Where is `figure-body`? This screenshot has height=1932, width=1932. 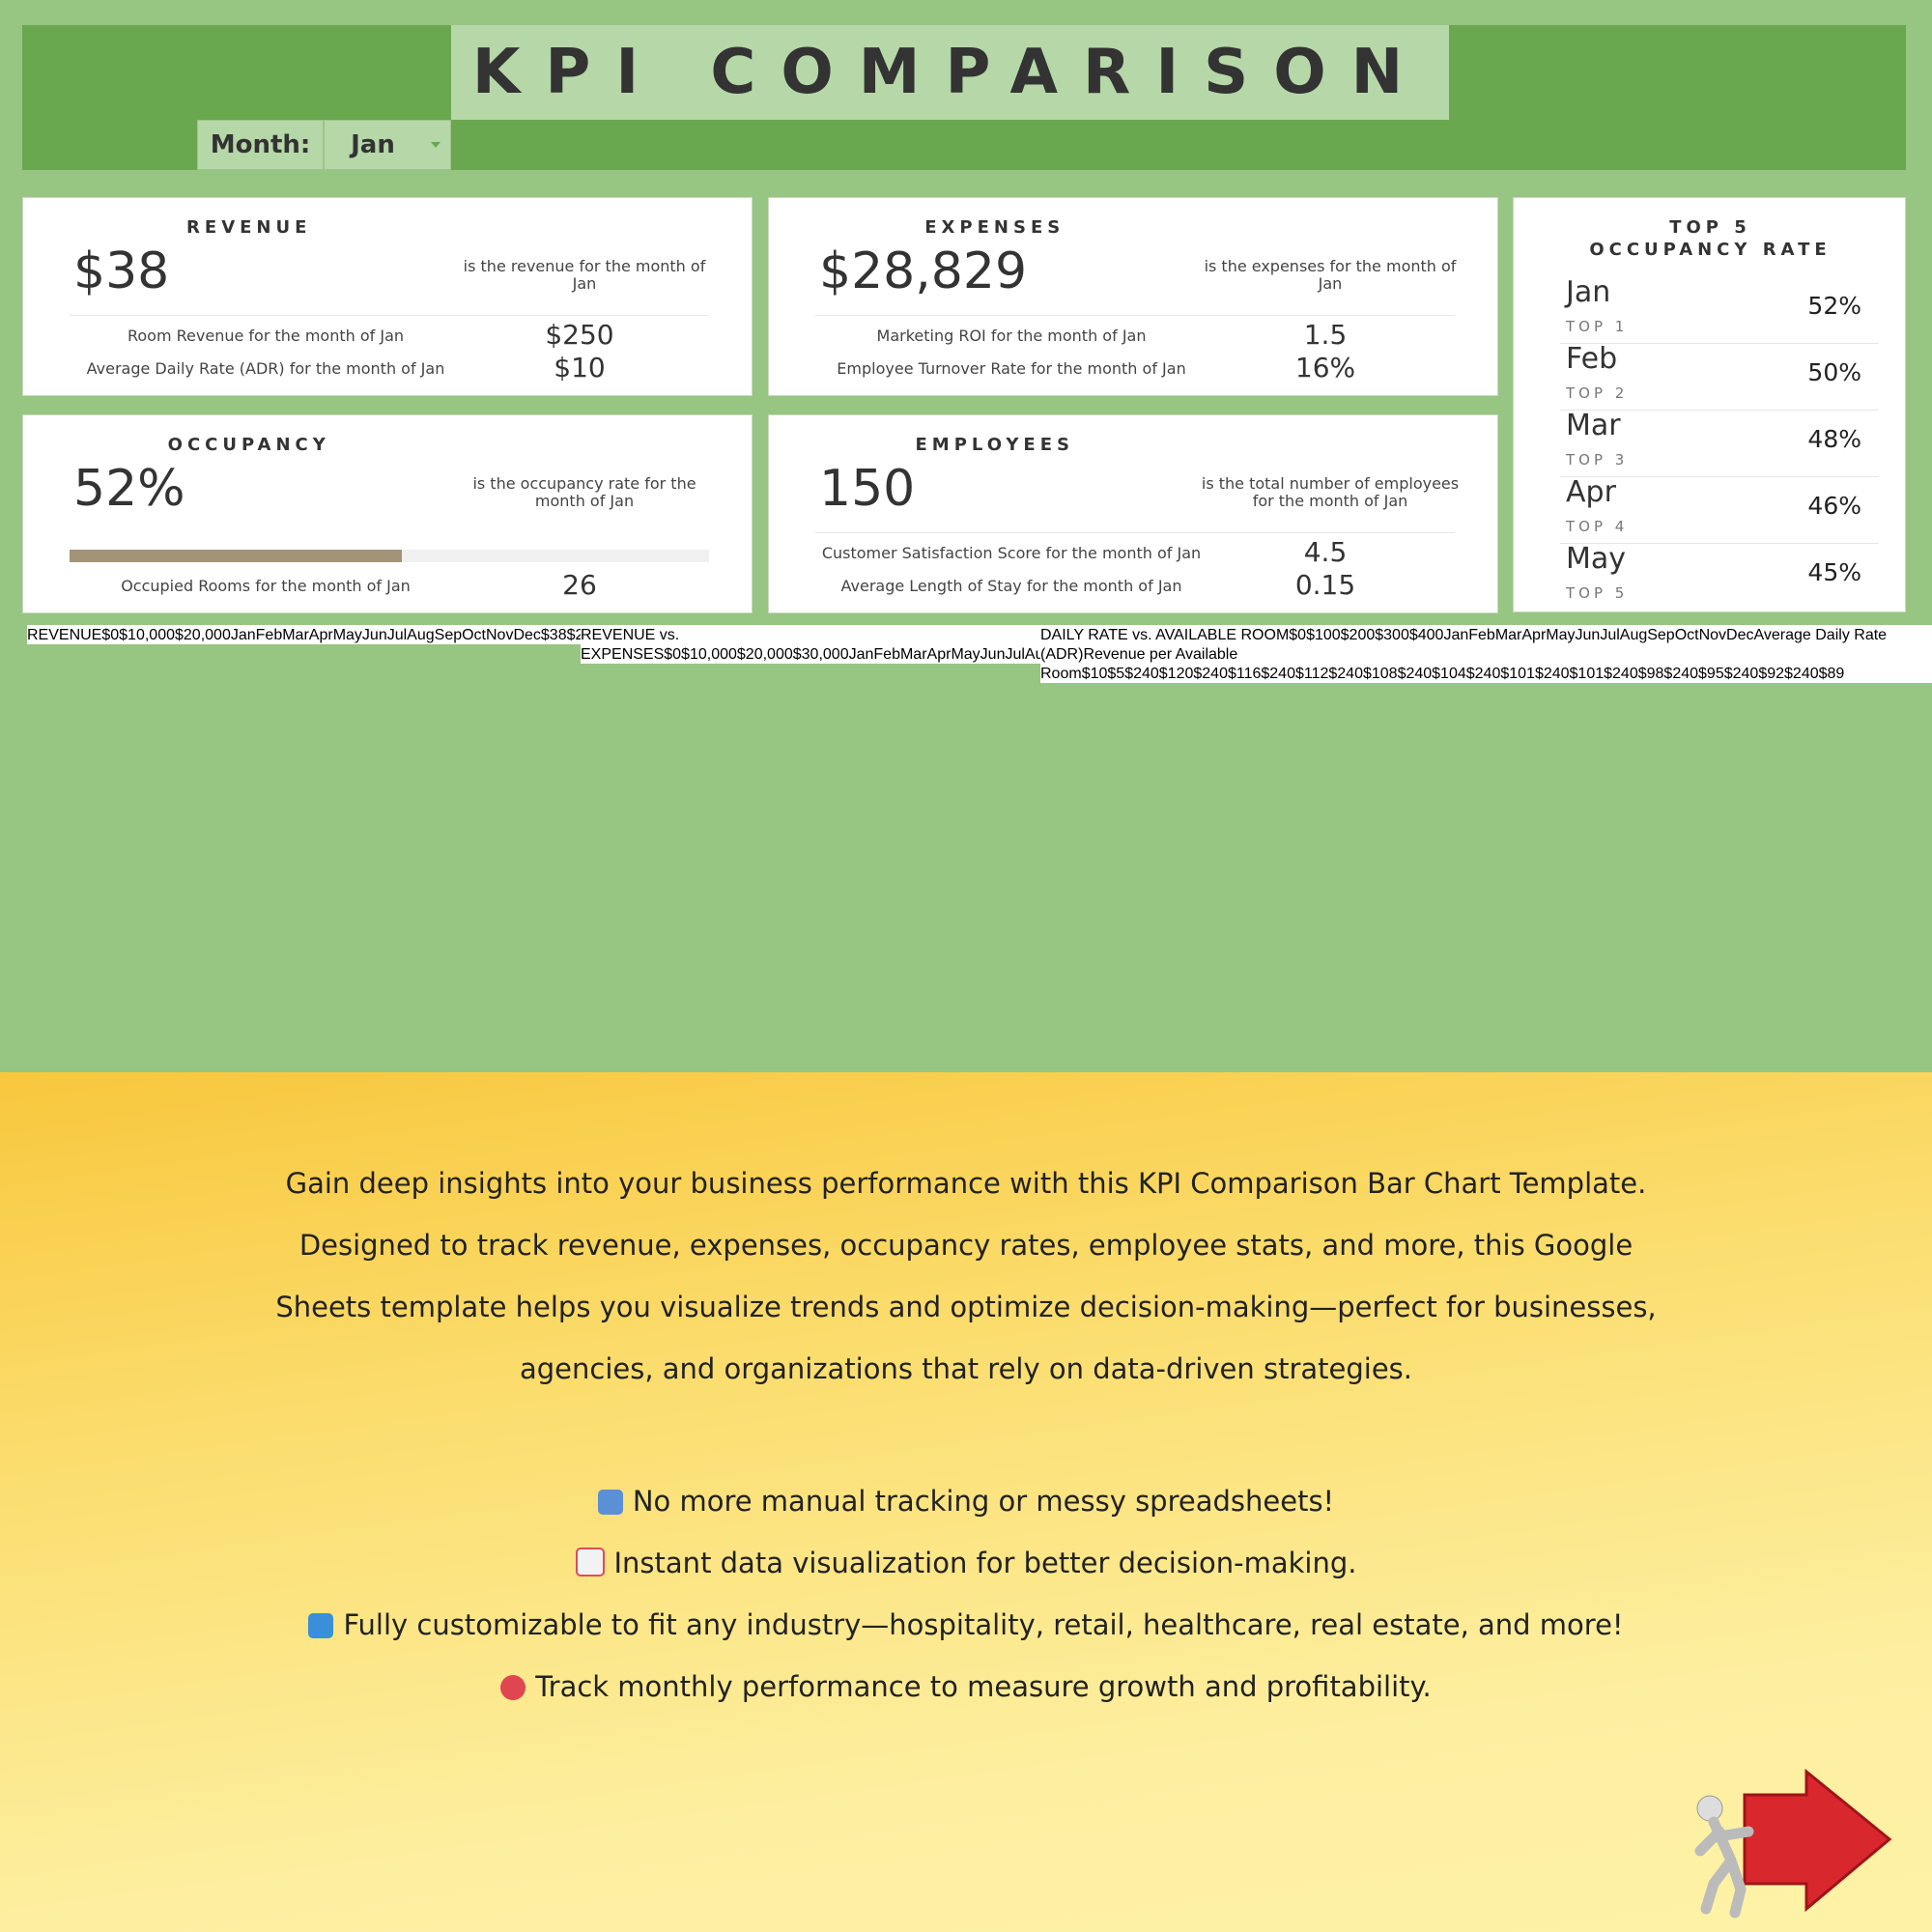
figure-body is located at coordinates (1724, 1867).